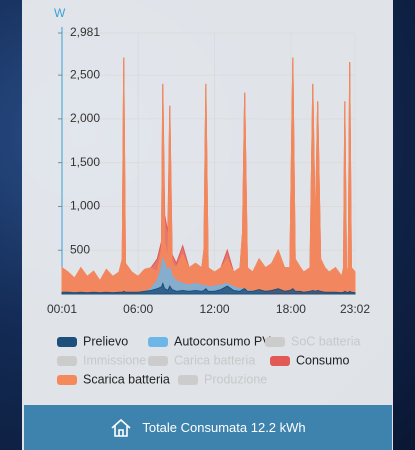 Image resolution: width=415 pixels, height=450 pixels. I want to click on y-tick-label: 2,500, so click(85, 74).